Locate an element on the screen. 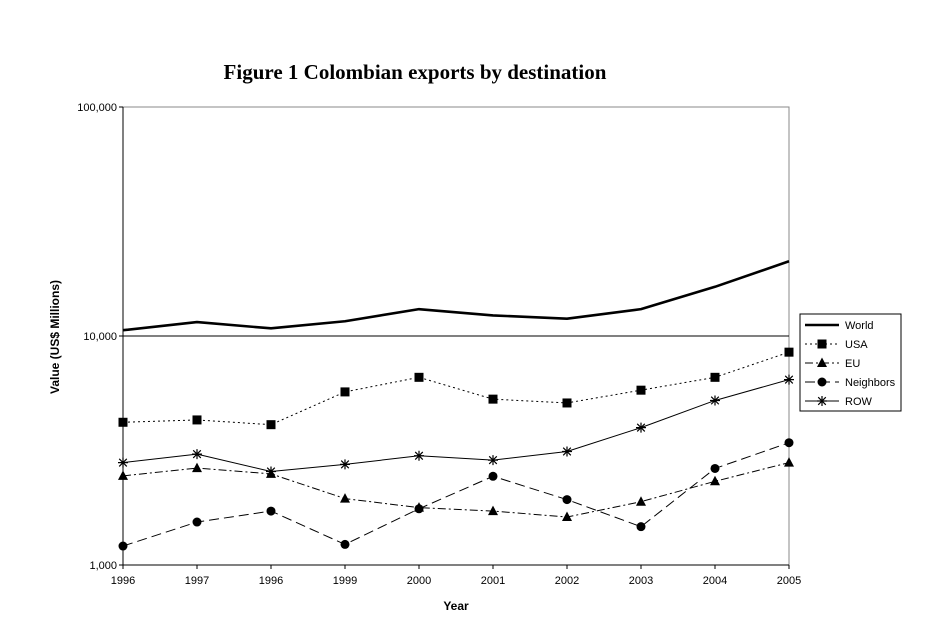  series-line-eu is located at coordinates (456, 490).